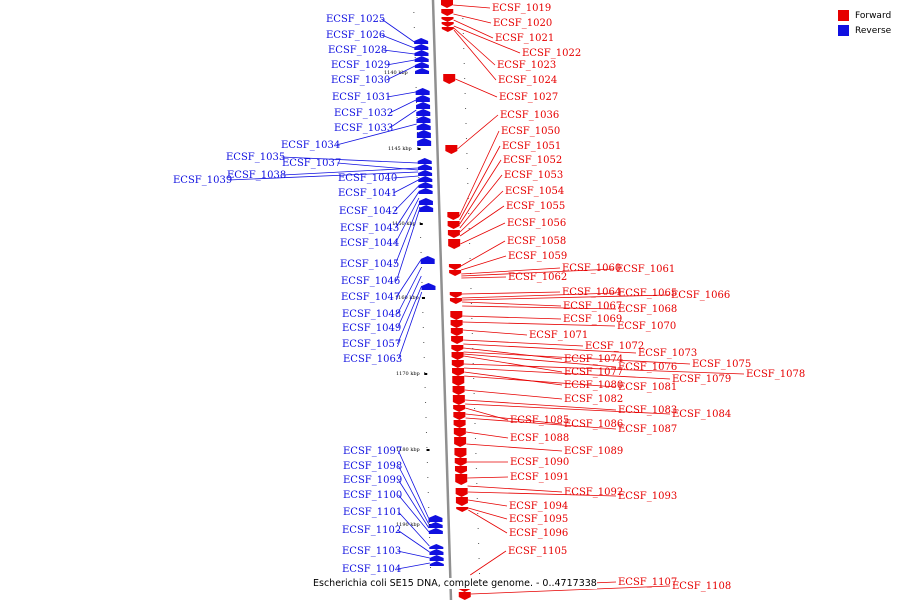  What do you see at coordinates (367, 178) in the screenshot?
I see `reverse-gene-label: ECSF_1040` at bounding box center [367, 178].